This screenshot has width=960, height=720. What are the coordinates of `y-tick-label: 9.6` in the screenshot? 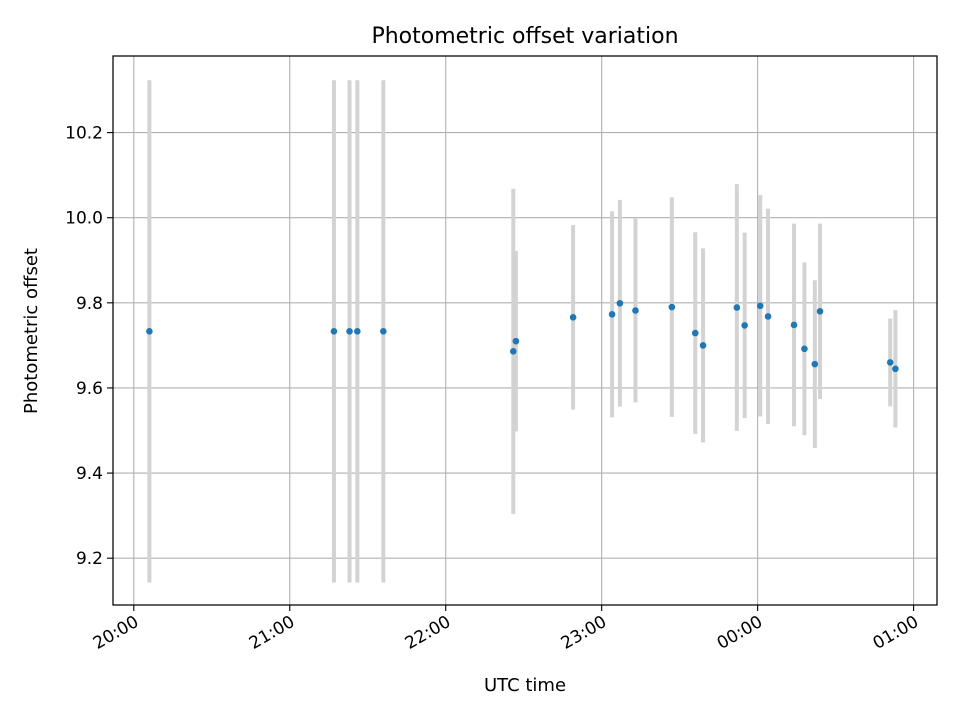 It's located at (89, 389).